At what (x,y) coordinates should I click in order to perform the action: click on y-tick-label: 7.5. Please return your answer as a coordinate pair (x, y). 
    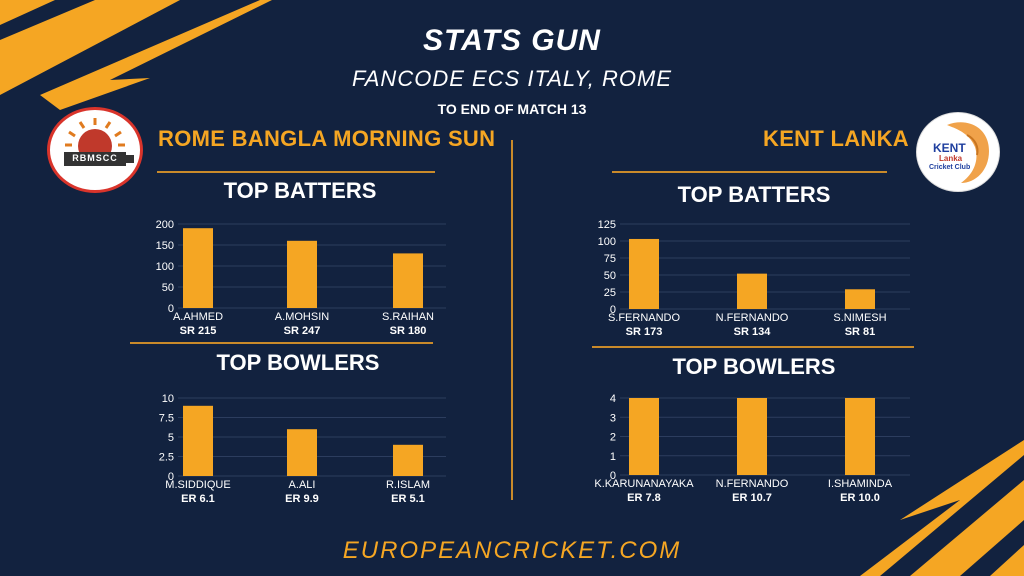
    Looking at the image, I should click on (166, 419).